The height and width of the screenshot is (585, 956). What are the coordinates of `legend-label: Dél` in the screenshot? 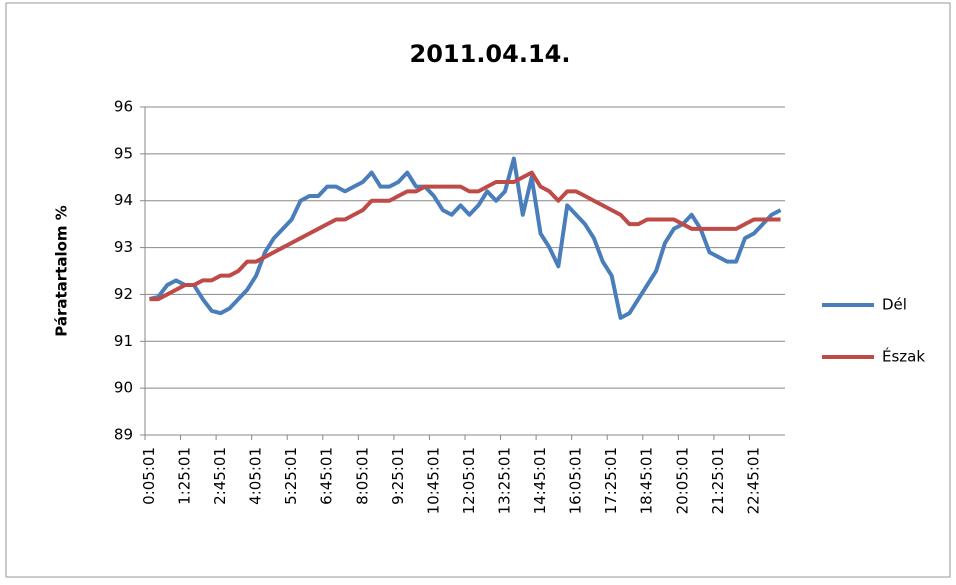 It's located at (894, 305).